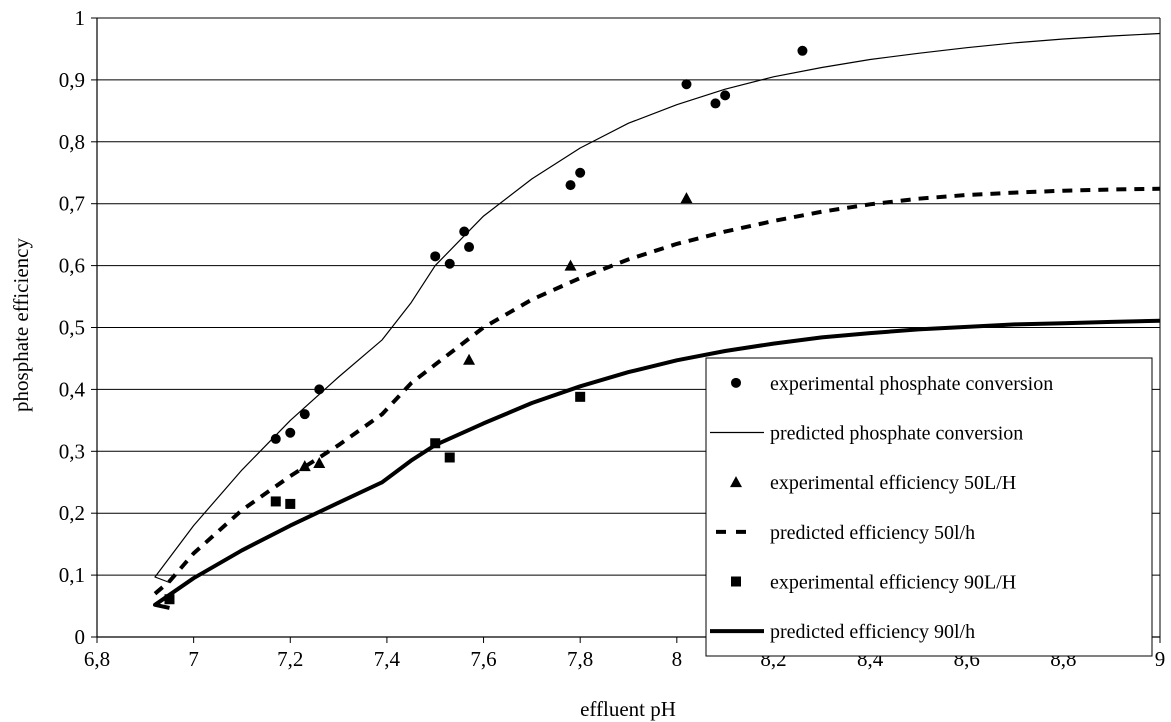 Image resolution: width=1171 pixels, height=722 pixels. I want to click on x-tick-label: 7,8, so click(580, 659).